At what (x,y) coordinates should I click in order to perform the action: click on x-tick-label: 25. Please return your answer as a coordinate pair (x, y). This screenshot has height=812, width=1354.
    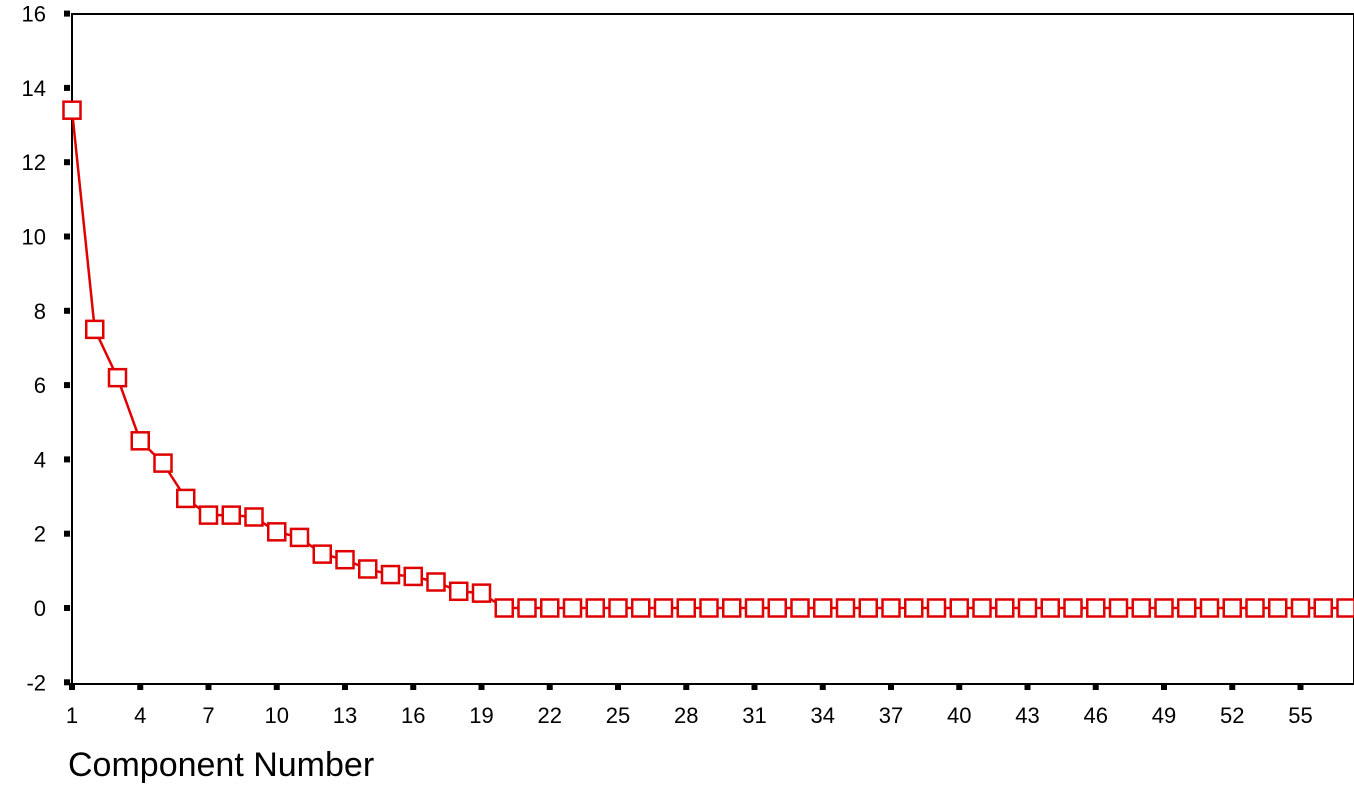
    Looking at the image, I should click on (618, 715).